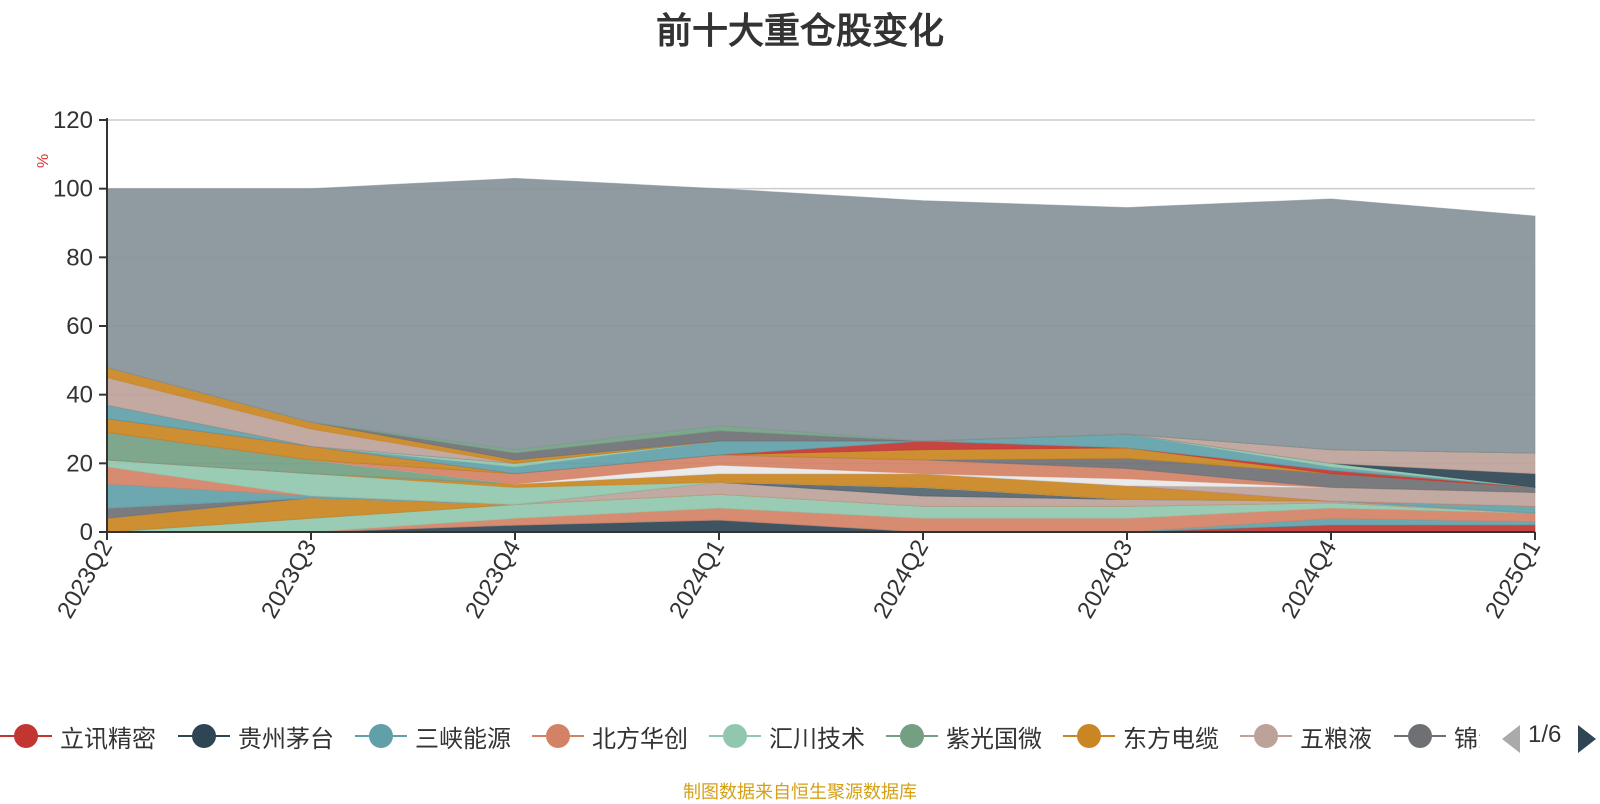 The image size is (1600, 804). I want to click on legend-item: 东方电缆, so click(1141, 736).